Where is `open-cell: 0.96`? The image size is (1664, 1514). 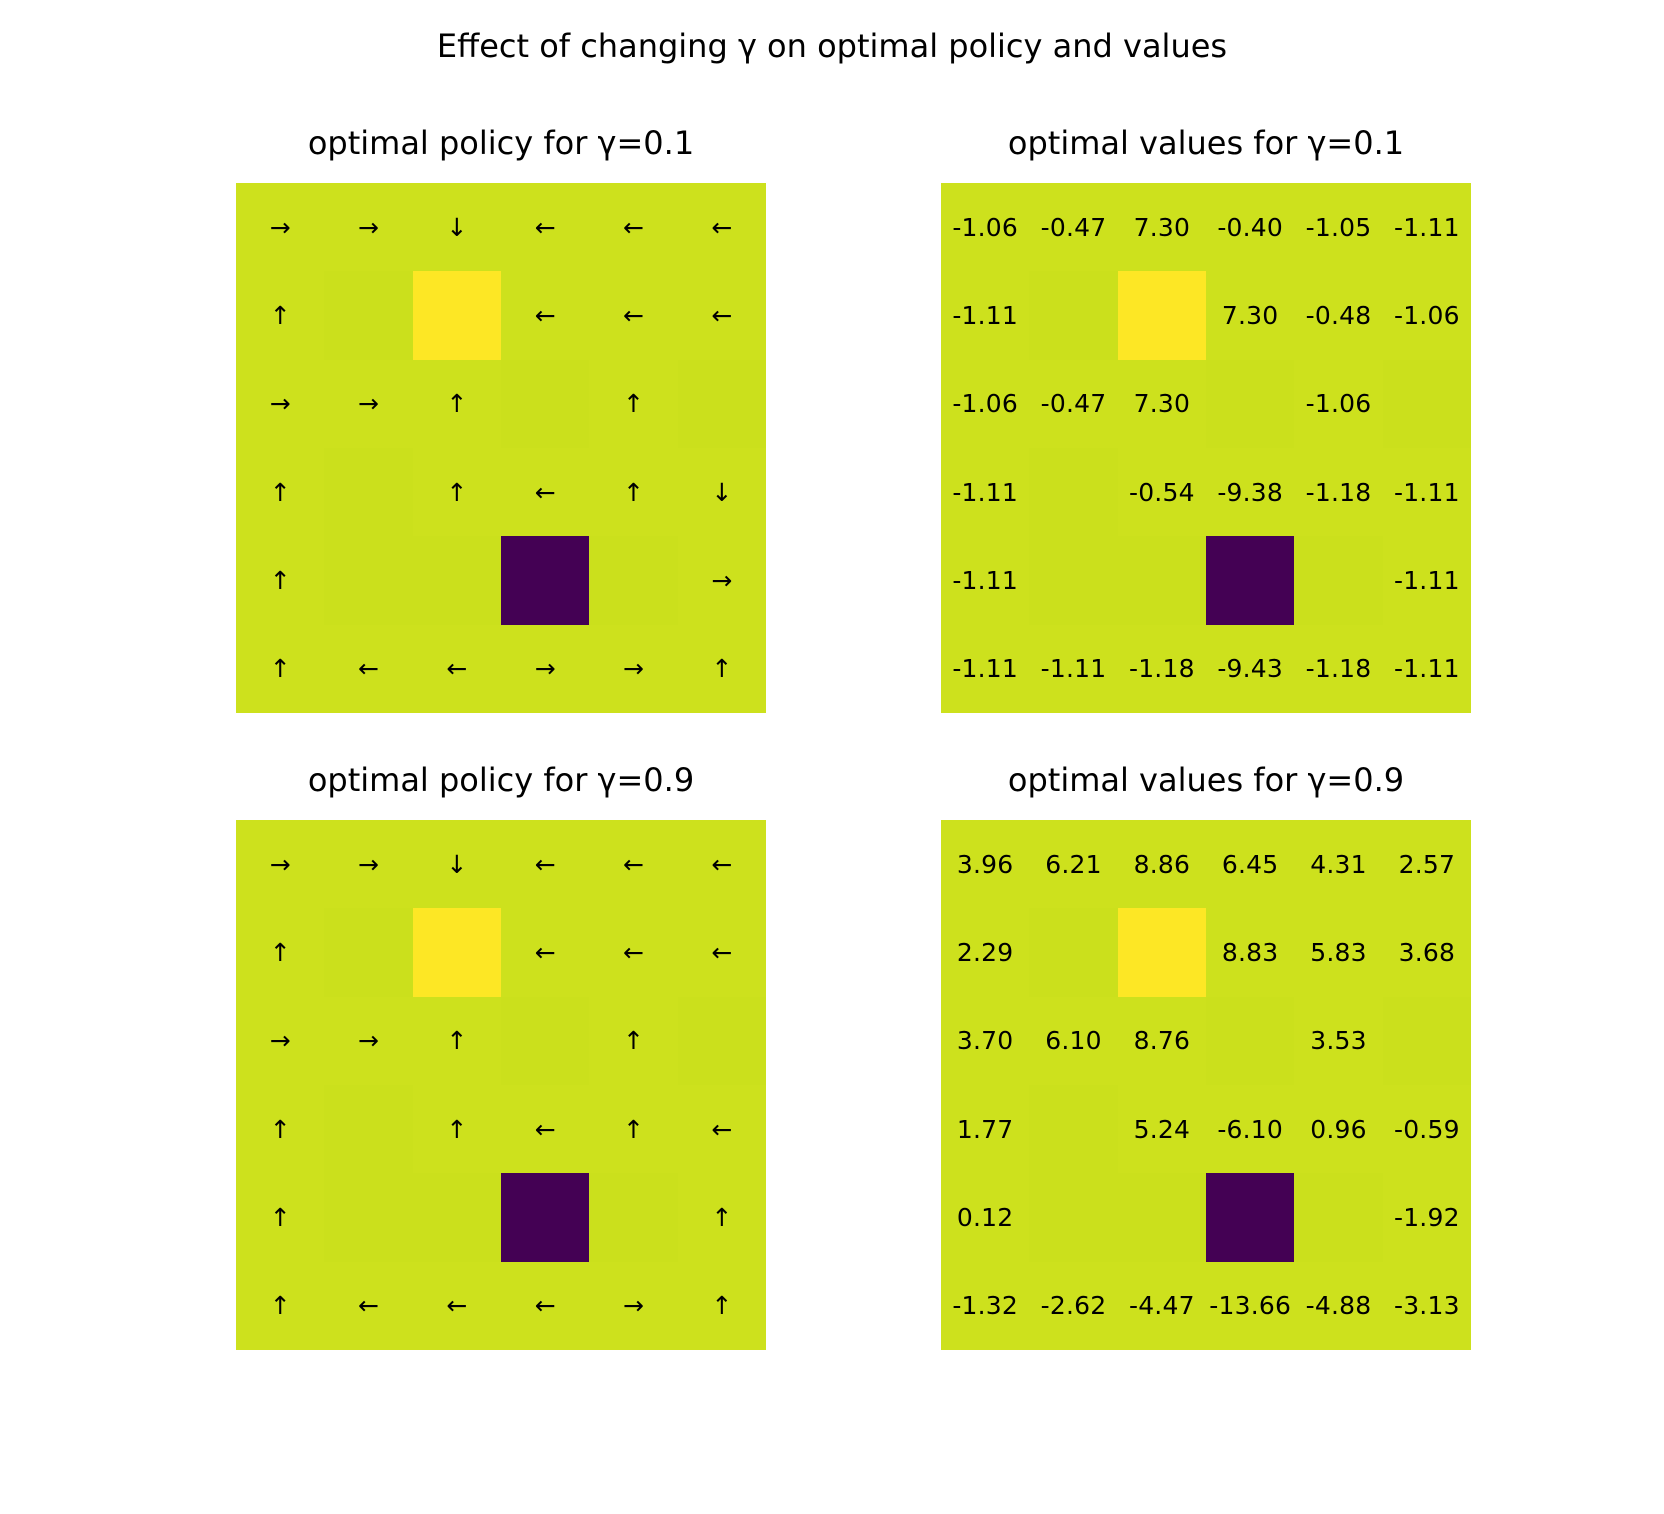
open-cell: 0.96 is located at coordinates (1338, 1129).